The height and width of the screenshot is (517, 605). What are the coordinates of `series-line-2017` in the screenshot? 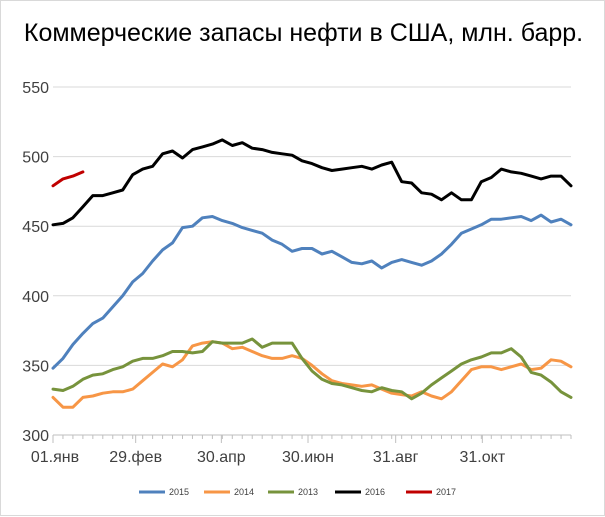 It's located at (68, 179).